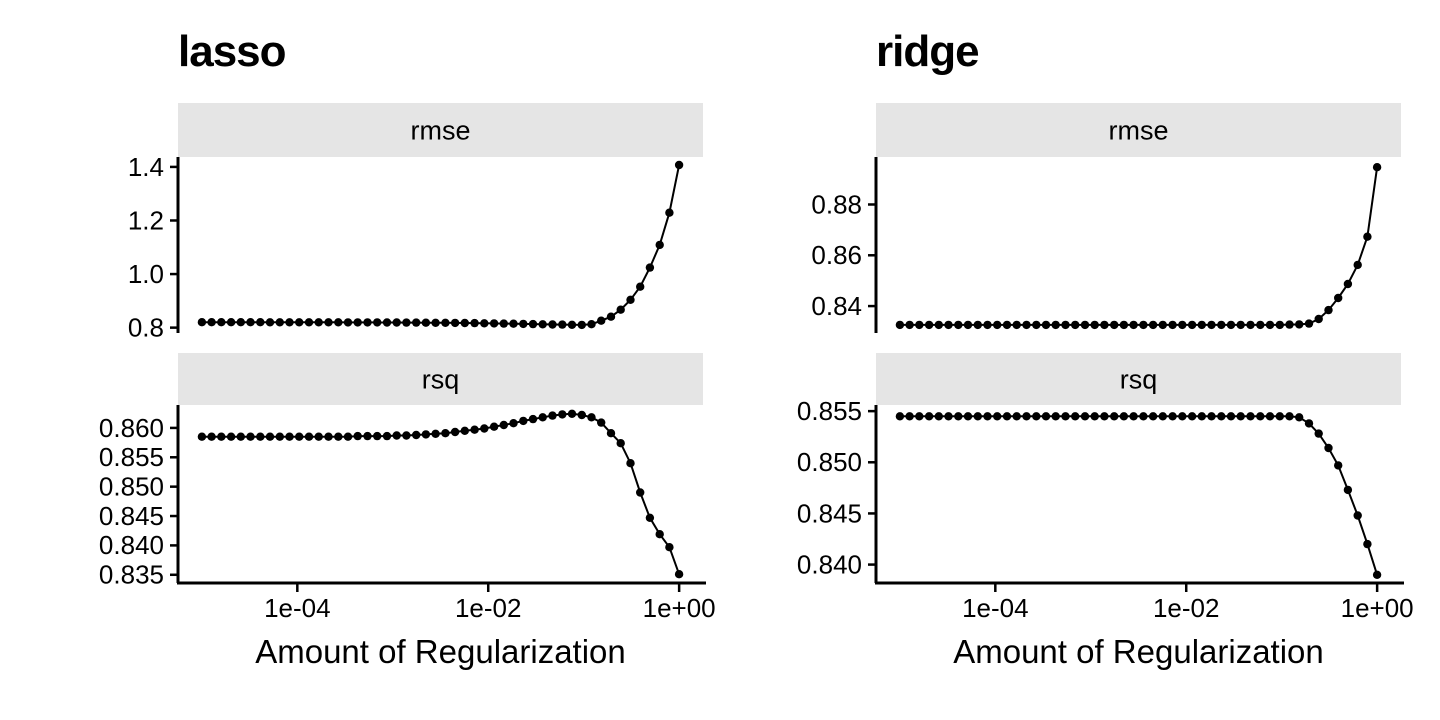 The width and height of the screenshot is (1440, 720). What do you see at coordinates (1139, 495) in the screenshot?
I see `series-line-rsq` at bounding box center [1139, 495].